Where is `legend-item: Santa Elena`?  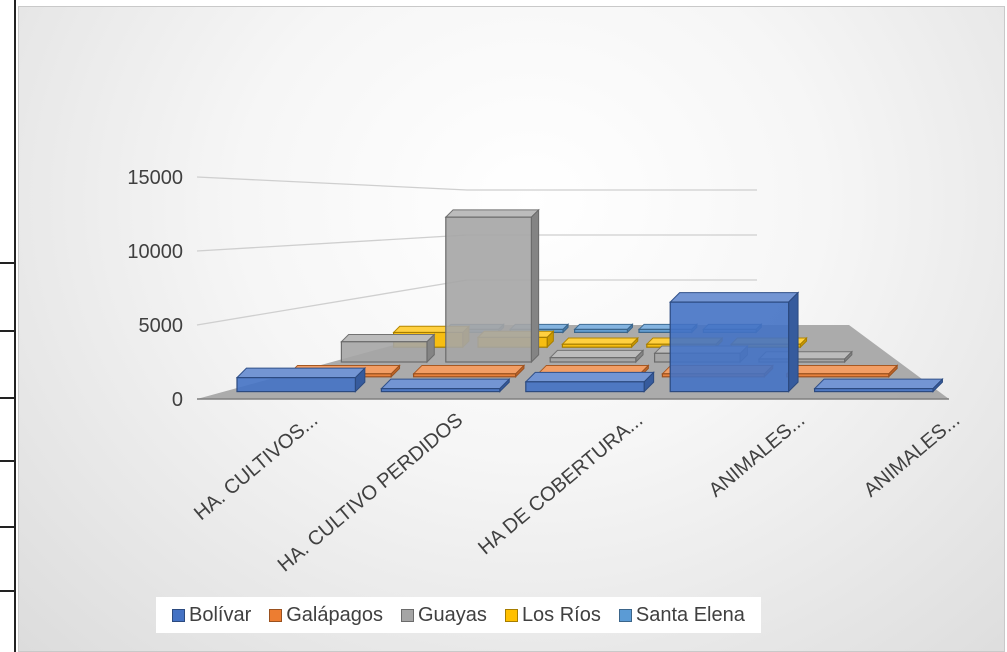 legend-item: Santa Elena is located at coordinates (681, 615).